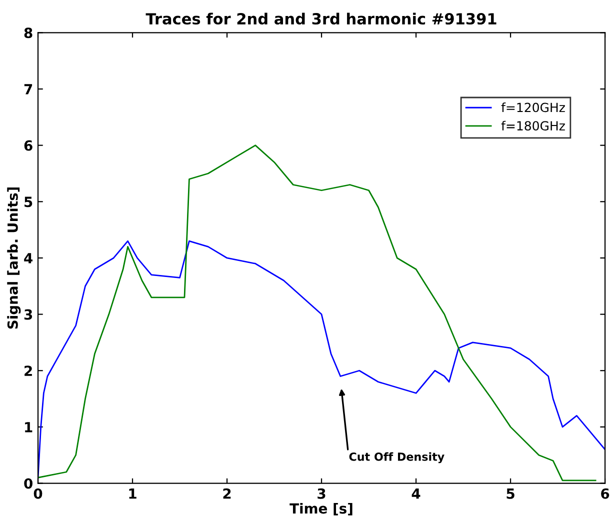  Describe the element at coordinates (533, 107) in the screenshot. I see `legend-label: f=120GHz` at that location.